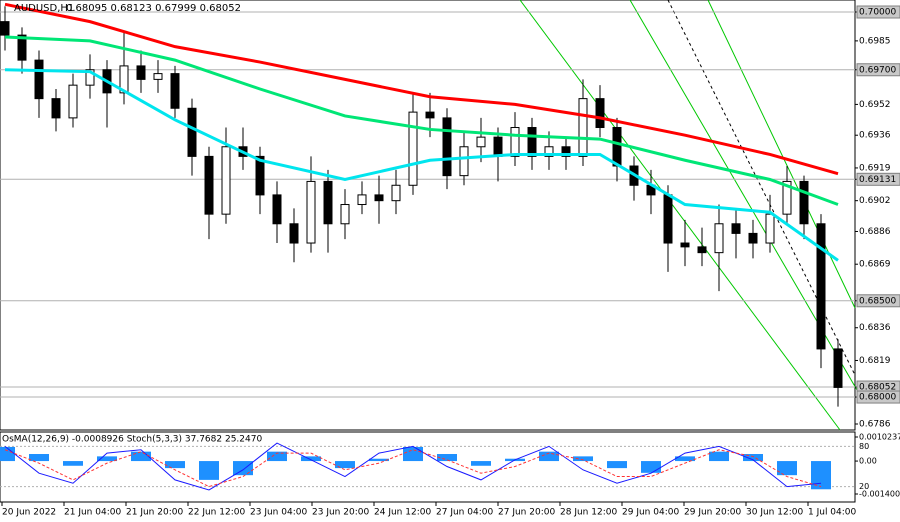  I want to click on indicator-label: 0.0010237, so click(879, 437).